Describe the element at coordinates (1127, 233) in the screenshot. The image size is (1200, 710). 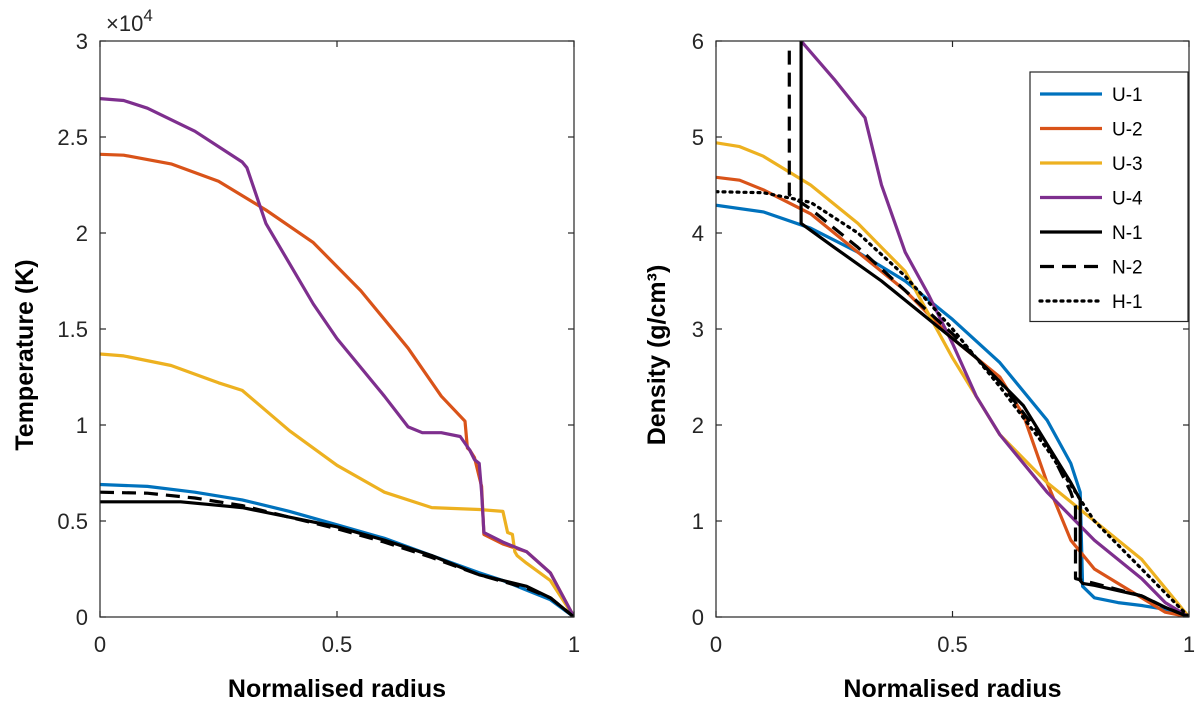
I see `legend-label-n-1: N-1` at that location.